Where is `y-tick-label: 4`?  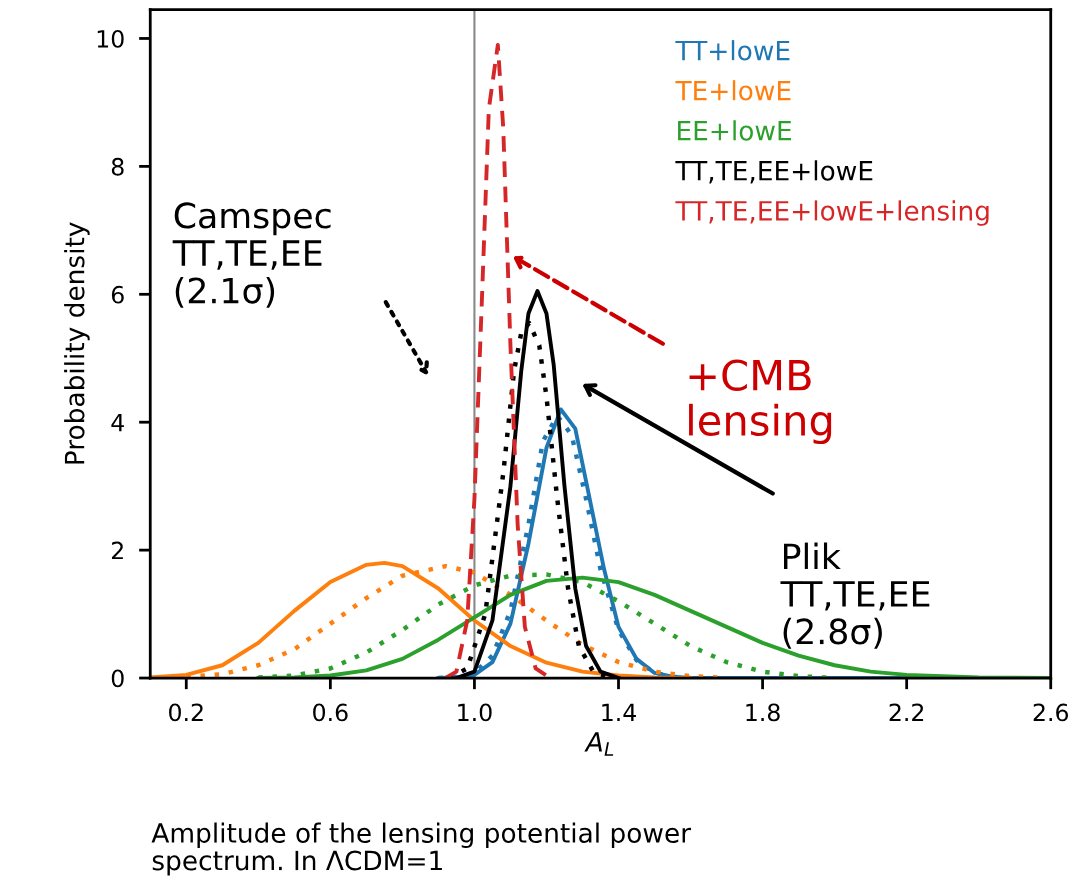
y-tick-label: 4 is located at coordinates (117, 422).